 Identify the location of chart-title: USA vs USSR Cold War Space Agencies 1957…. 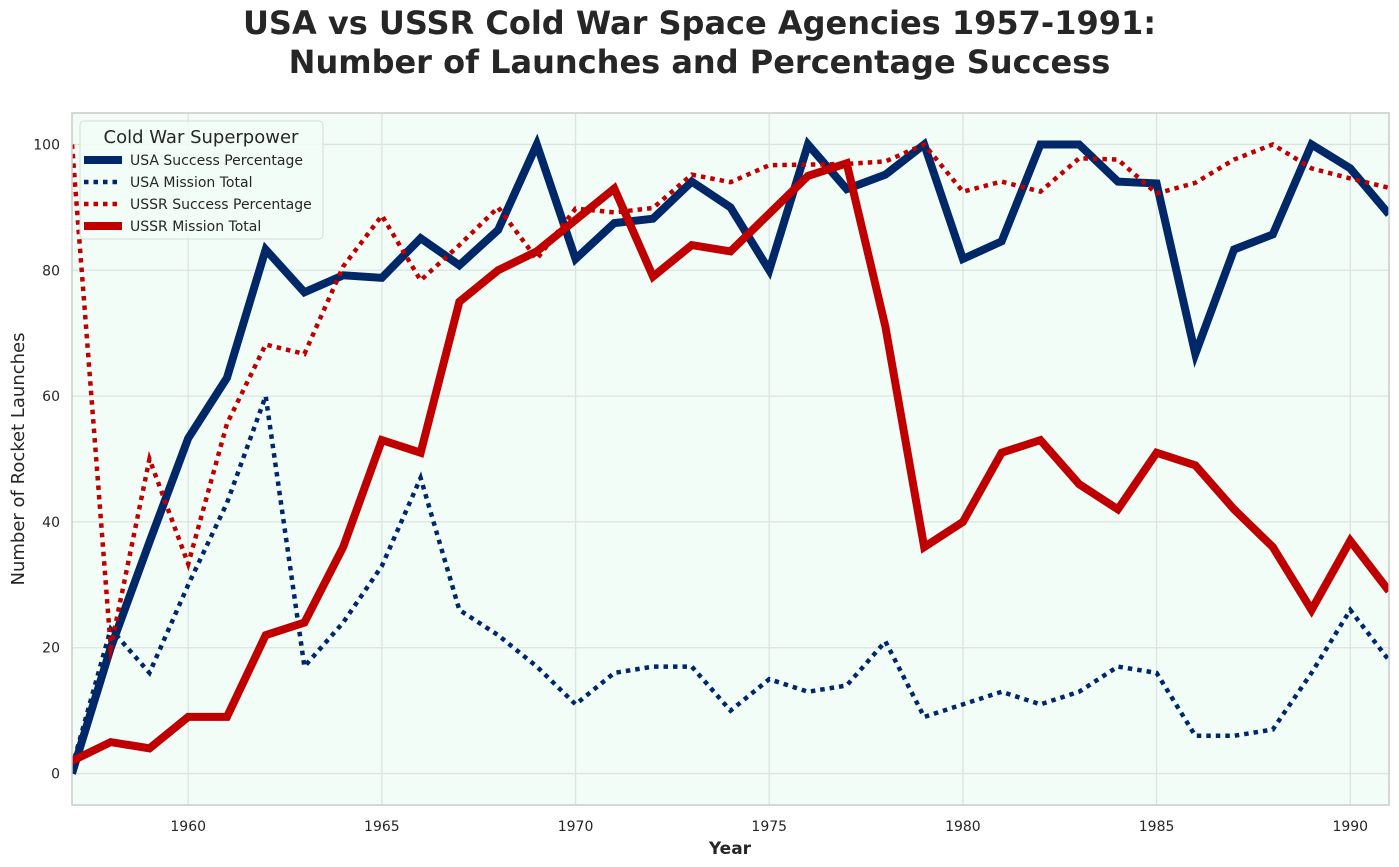
(699, 43).